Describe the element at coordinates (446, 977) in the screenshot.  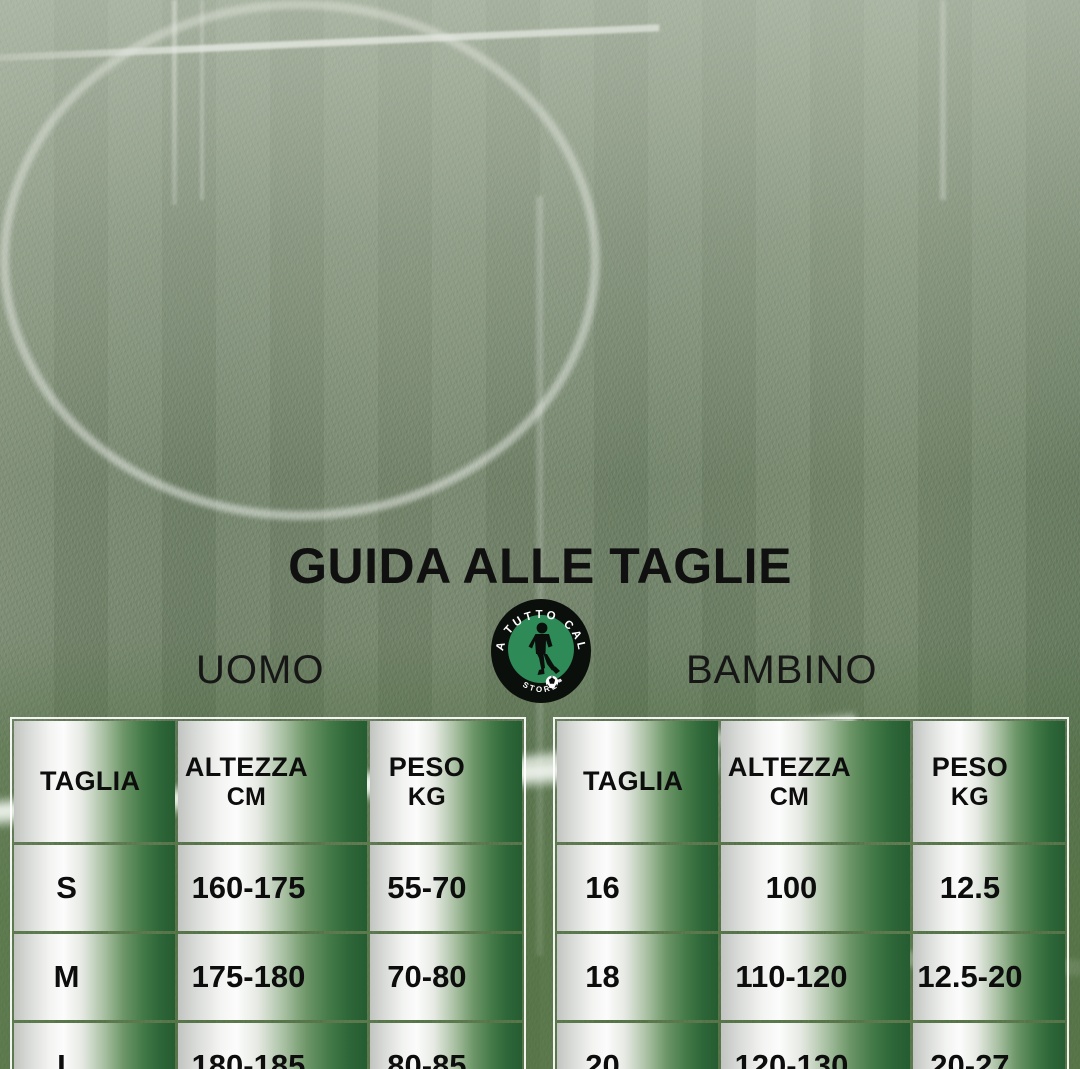
I see `cell-peso: 70-80` at that location.